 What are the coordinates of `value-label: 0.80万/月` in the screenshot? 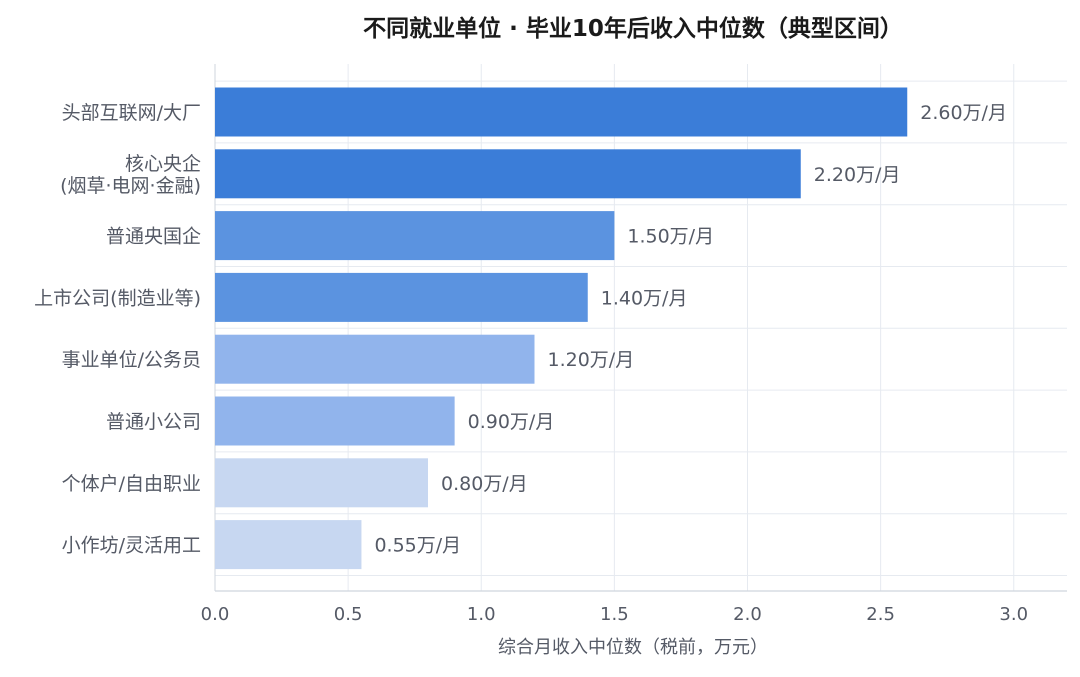 It's located at (484, 484).